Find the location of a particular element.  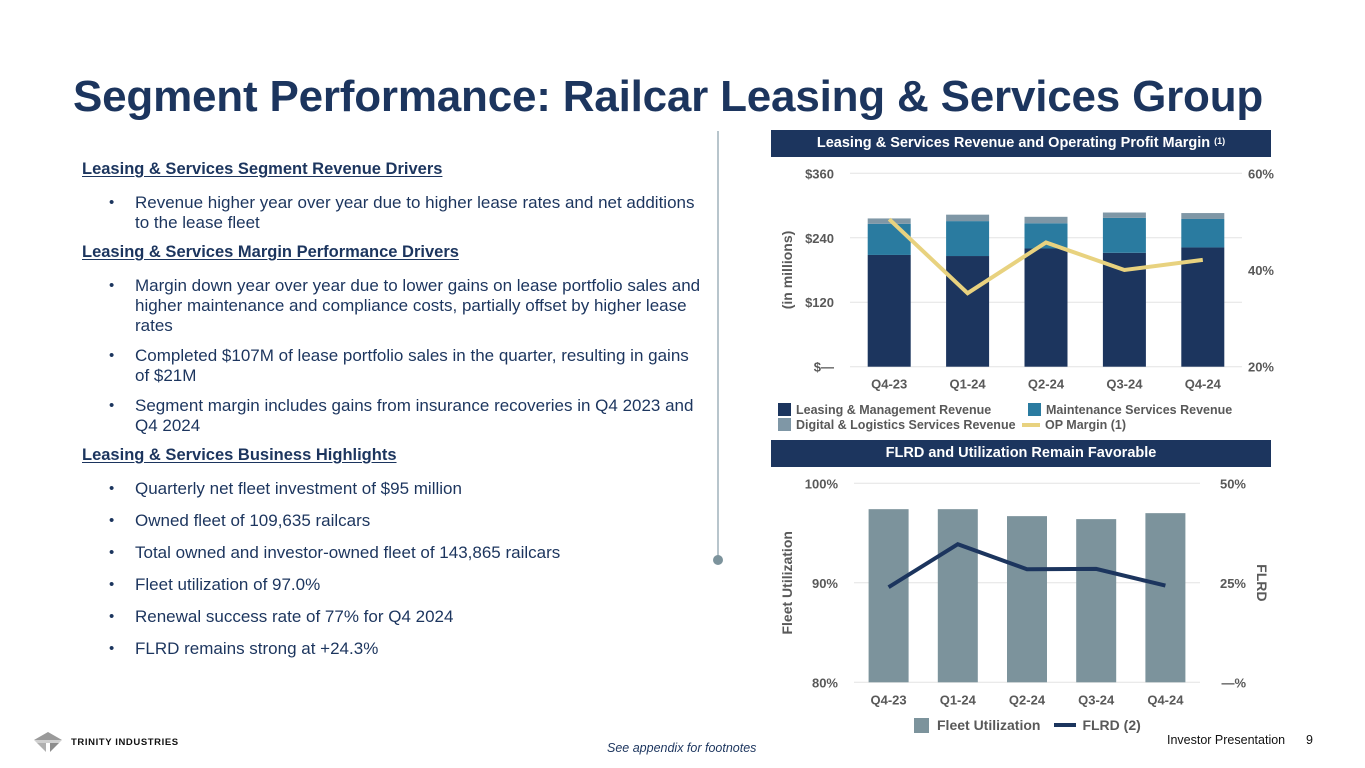

legend-label: FLRD (2) is located at coordinates (1111, 725).